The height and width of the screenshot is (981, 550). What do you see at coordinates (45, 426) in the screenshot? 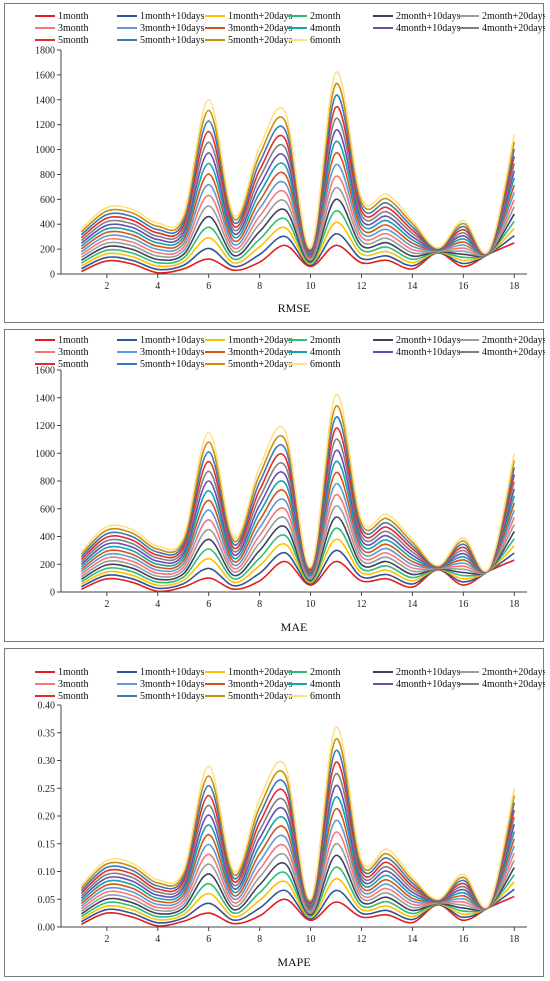
I see `y-tick-label: 1200` at bounding box center [45, 426].